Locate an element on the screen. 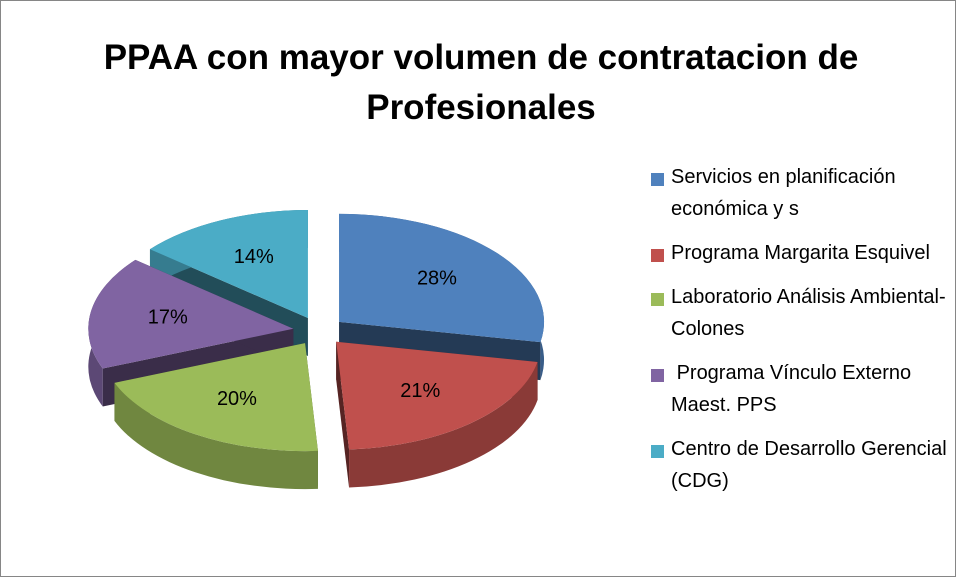  legend-label: Programa Margarita Esquivel is located at coordinates (800, 253).